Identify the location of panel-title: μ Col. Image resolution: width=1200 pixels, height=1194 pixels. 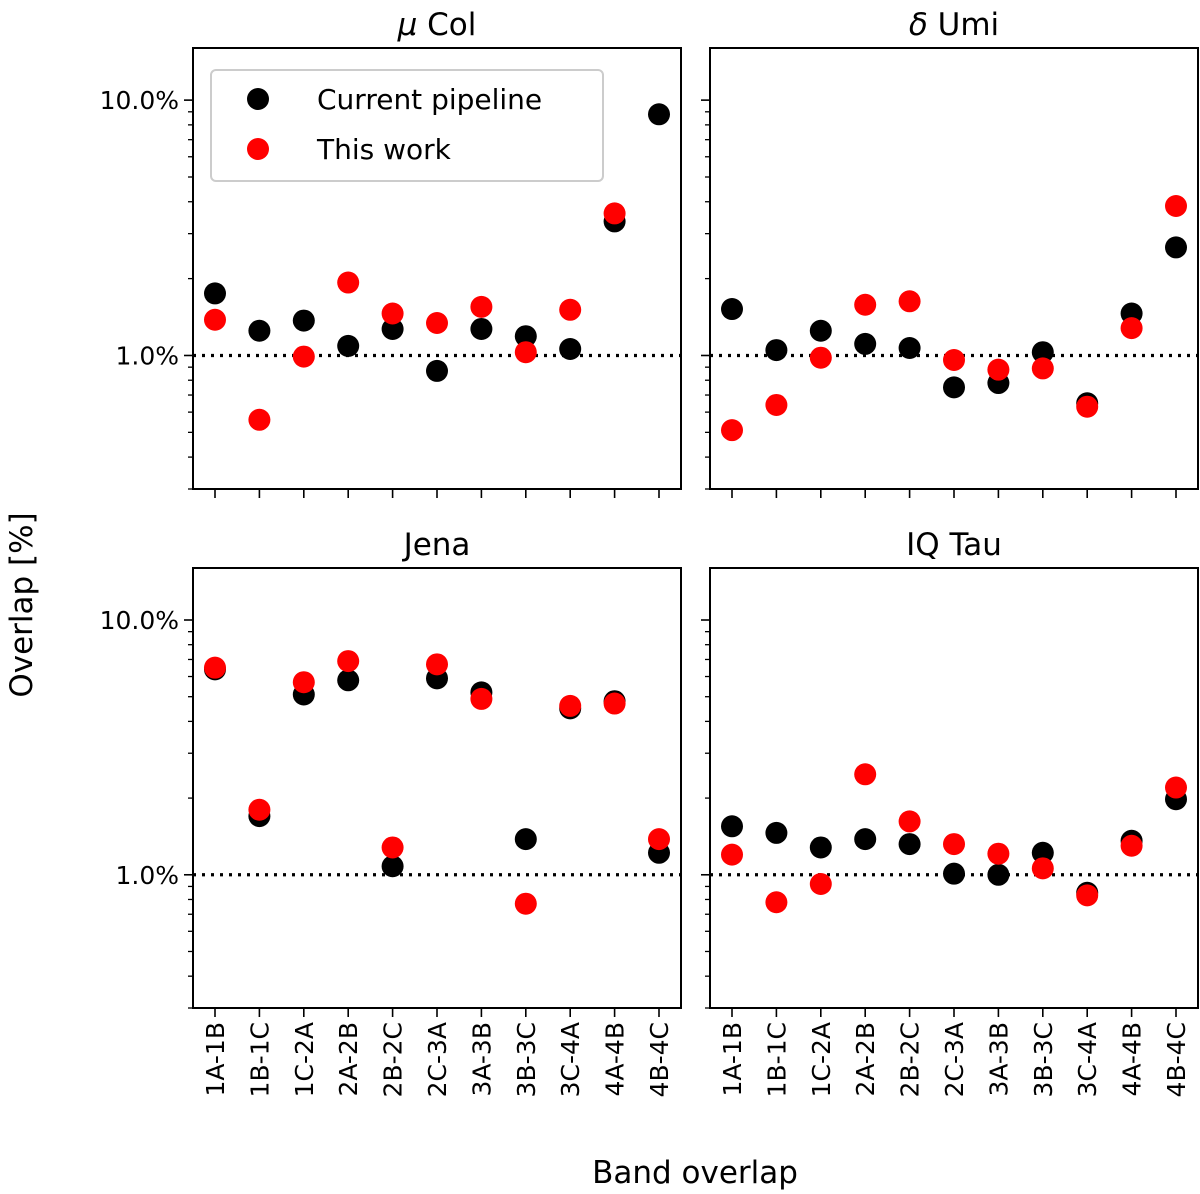
(437, 25).